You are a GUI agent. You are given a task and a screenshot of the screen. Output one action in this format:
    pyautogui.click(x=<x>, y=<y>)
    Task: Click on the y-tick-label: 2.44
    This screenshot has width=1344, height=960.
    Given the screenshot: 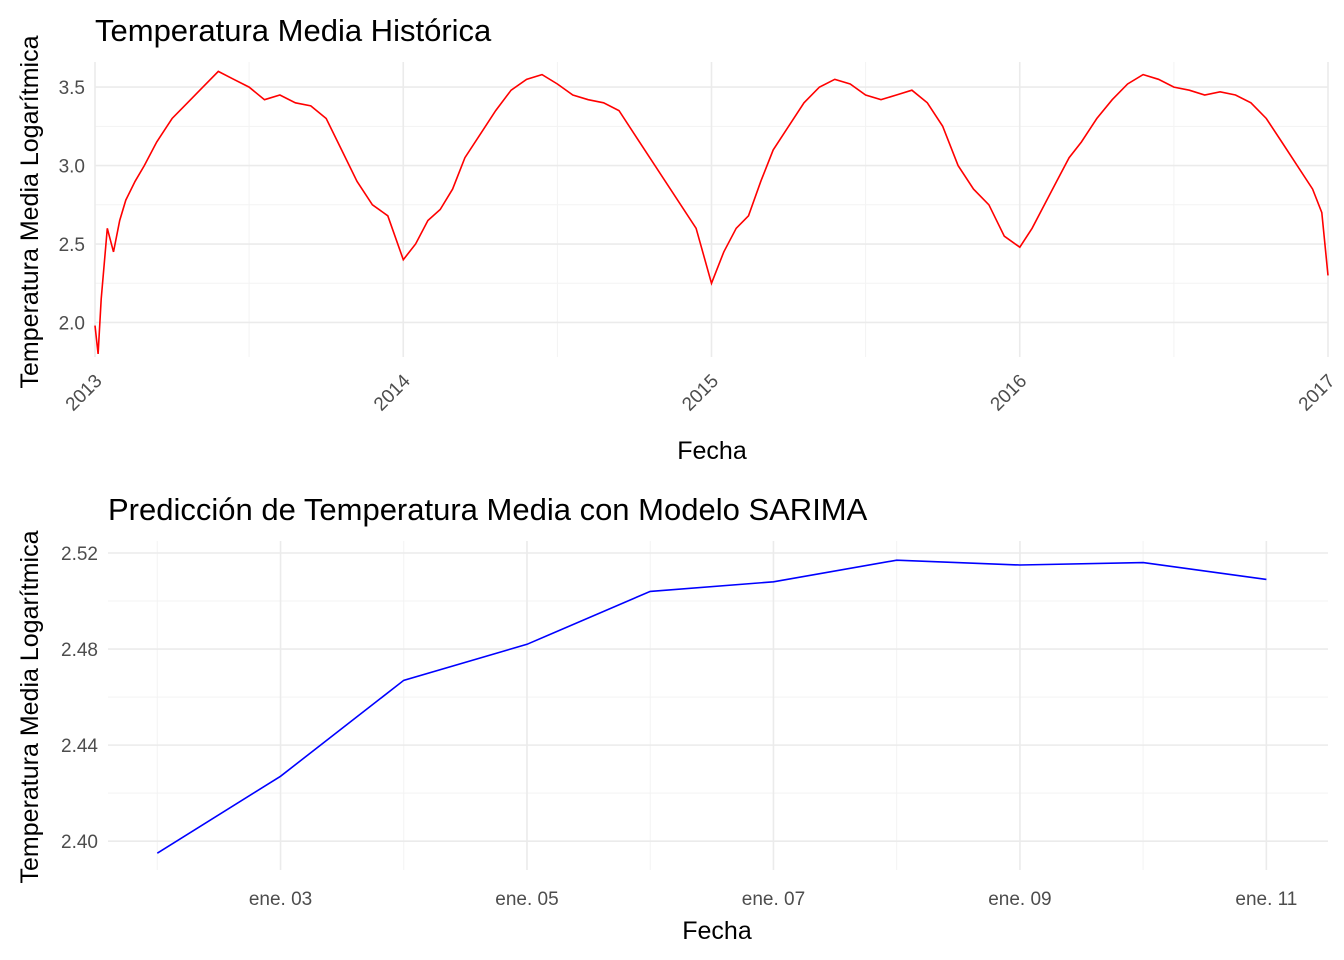 What is the action you would take?
    pyautogui.click(x=79, y=746)
    